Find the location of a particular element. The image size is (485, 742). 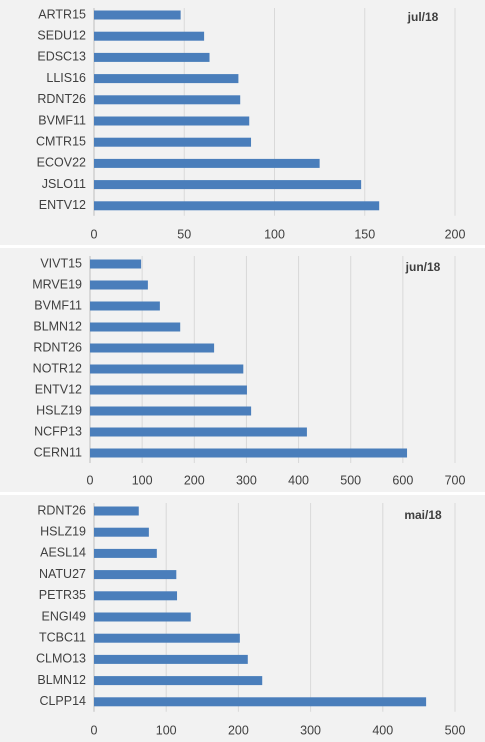

y-tick-label: CLPP14 is located at coordinates (62, 701).